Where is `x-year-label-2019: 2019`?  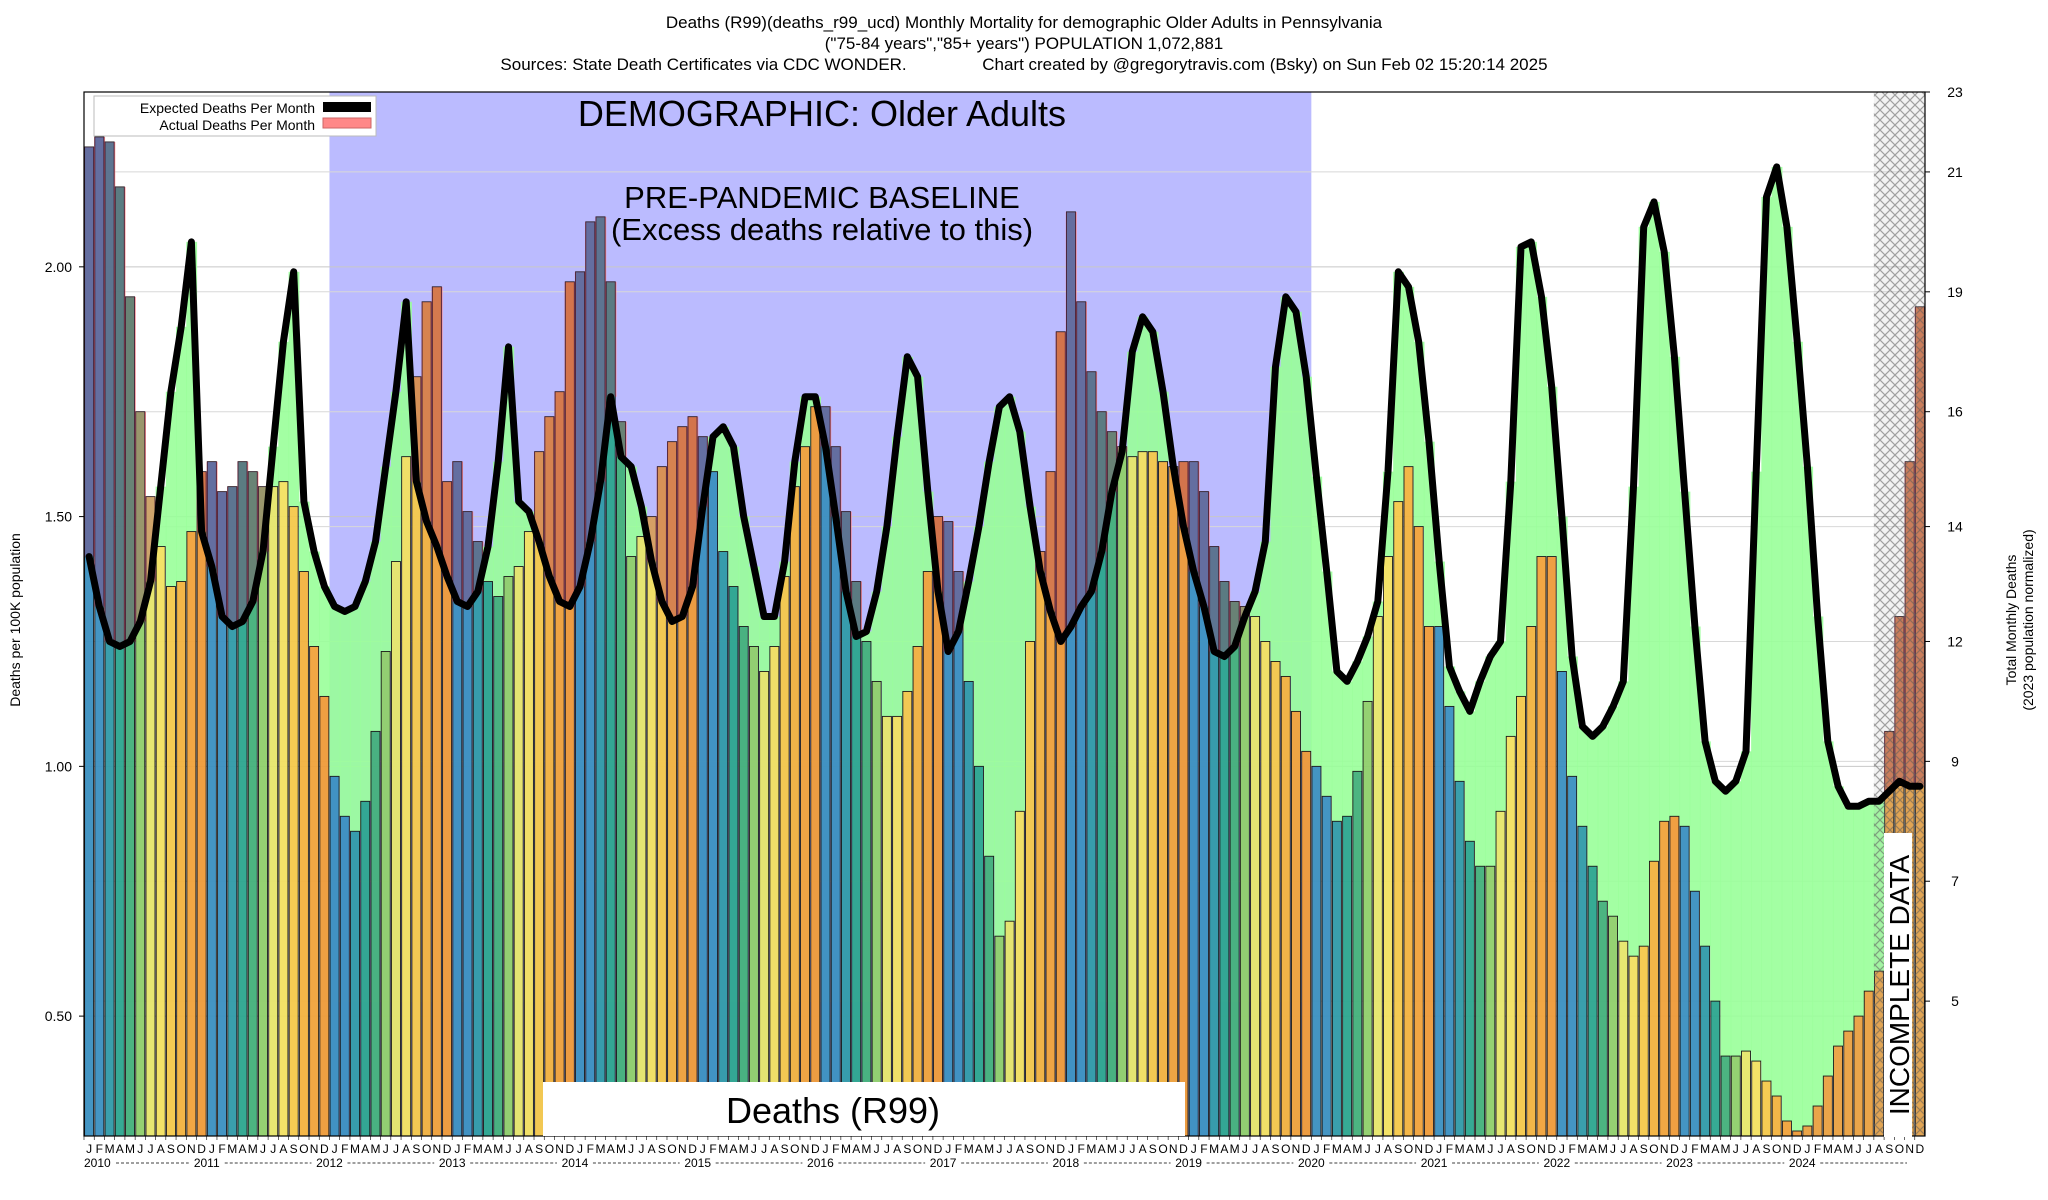
x-year-label-2019: 2019 is located at coordinates (1188, 1163).